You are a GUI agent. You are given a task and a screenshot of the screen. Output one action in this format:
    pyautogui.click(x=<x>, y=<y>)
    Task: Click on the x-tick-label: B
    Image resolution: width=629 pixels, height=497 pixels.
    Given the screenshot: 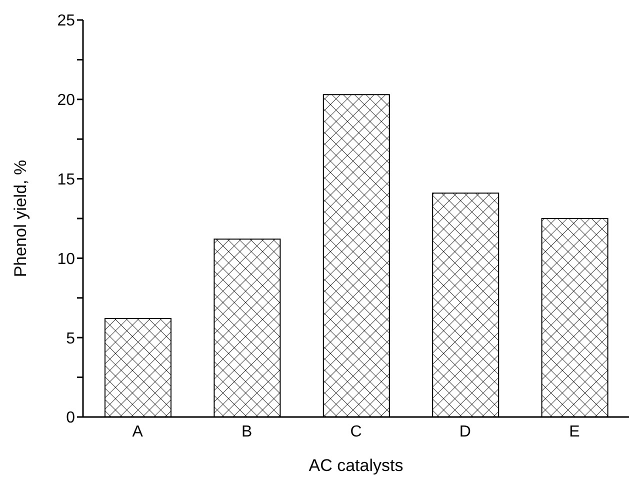 What is the action you would take?
    pyautogui.click(x=246, y=431)
    